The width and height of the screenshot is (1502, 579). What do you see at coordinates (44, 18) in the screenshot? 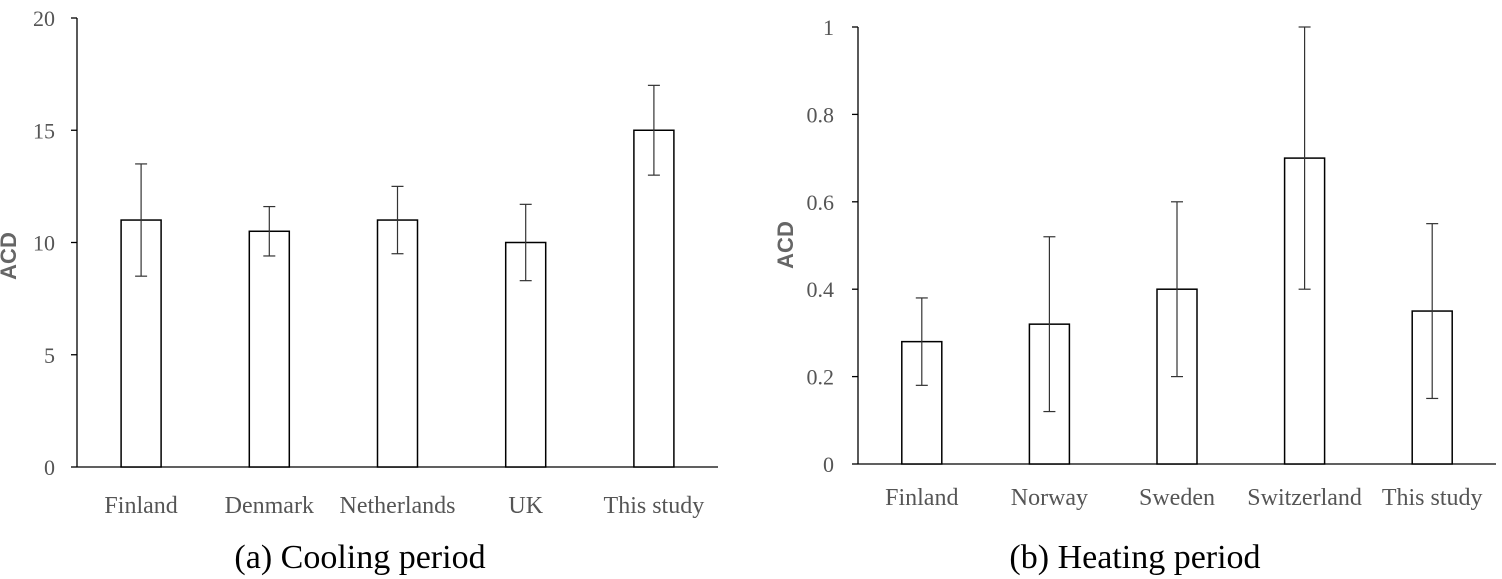
I see `y-tick-label: 20` at bounding box center [44, 18].